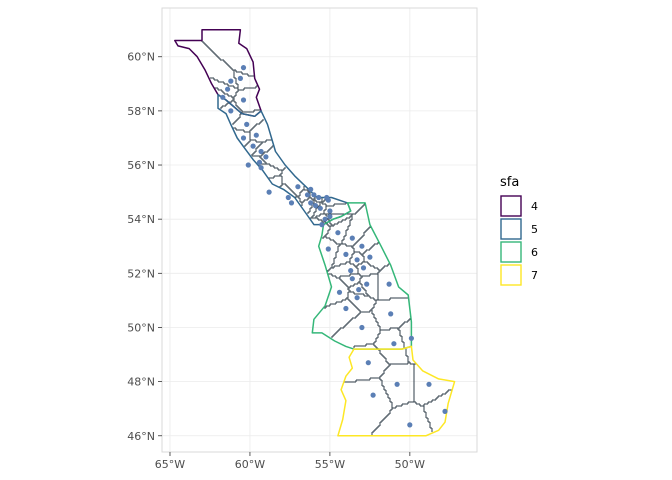  What do you see at coordinates (141, 327) in the screenshot?
I see `y-tick-label: 50°N` at bounding box center [141, 327].